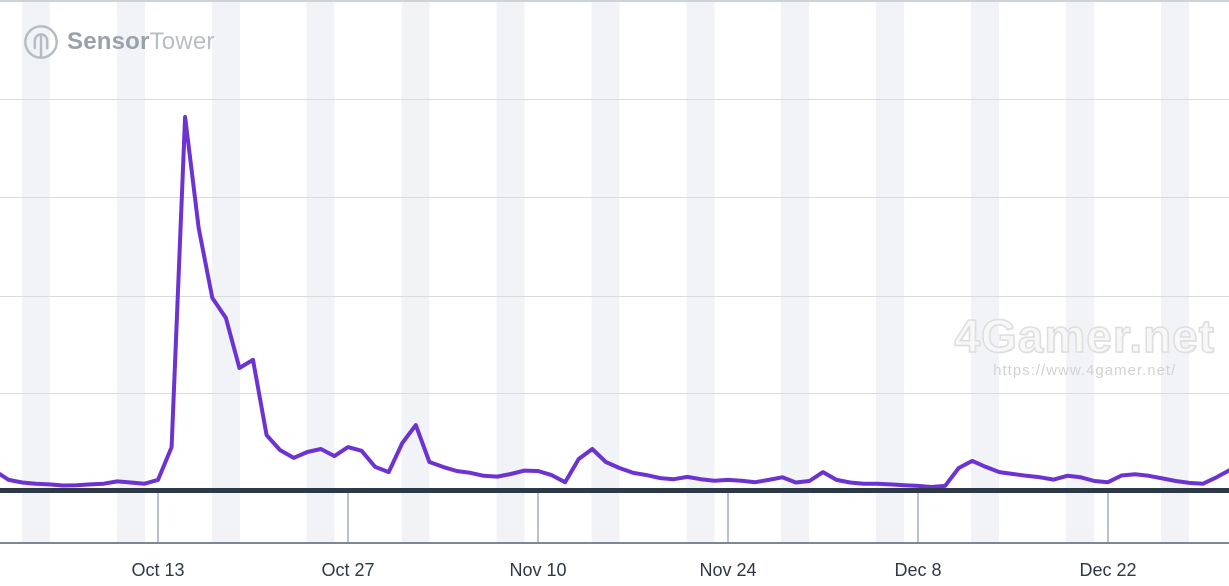 The width and height of the screenshot is (1229, 586). I want to click on watermark-title: 4Gamer.net, so click(1084, 336).